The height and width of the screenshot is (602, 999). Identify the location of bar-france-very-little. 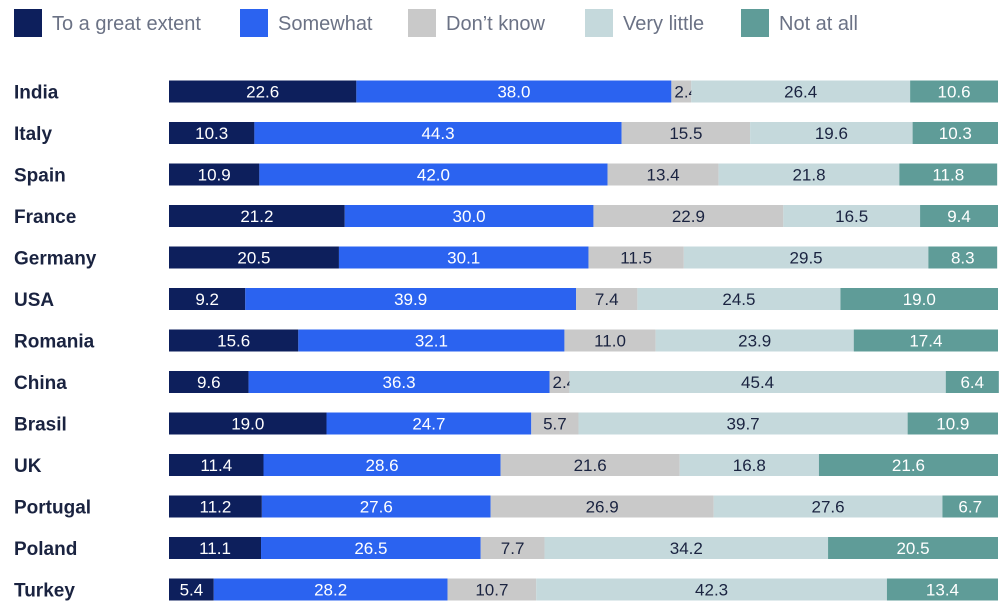
(852, 216).